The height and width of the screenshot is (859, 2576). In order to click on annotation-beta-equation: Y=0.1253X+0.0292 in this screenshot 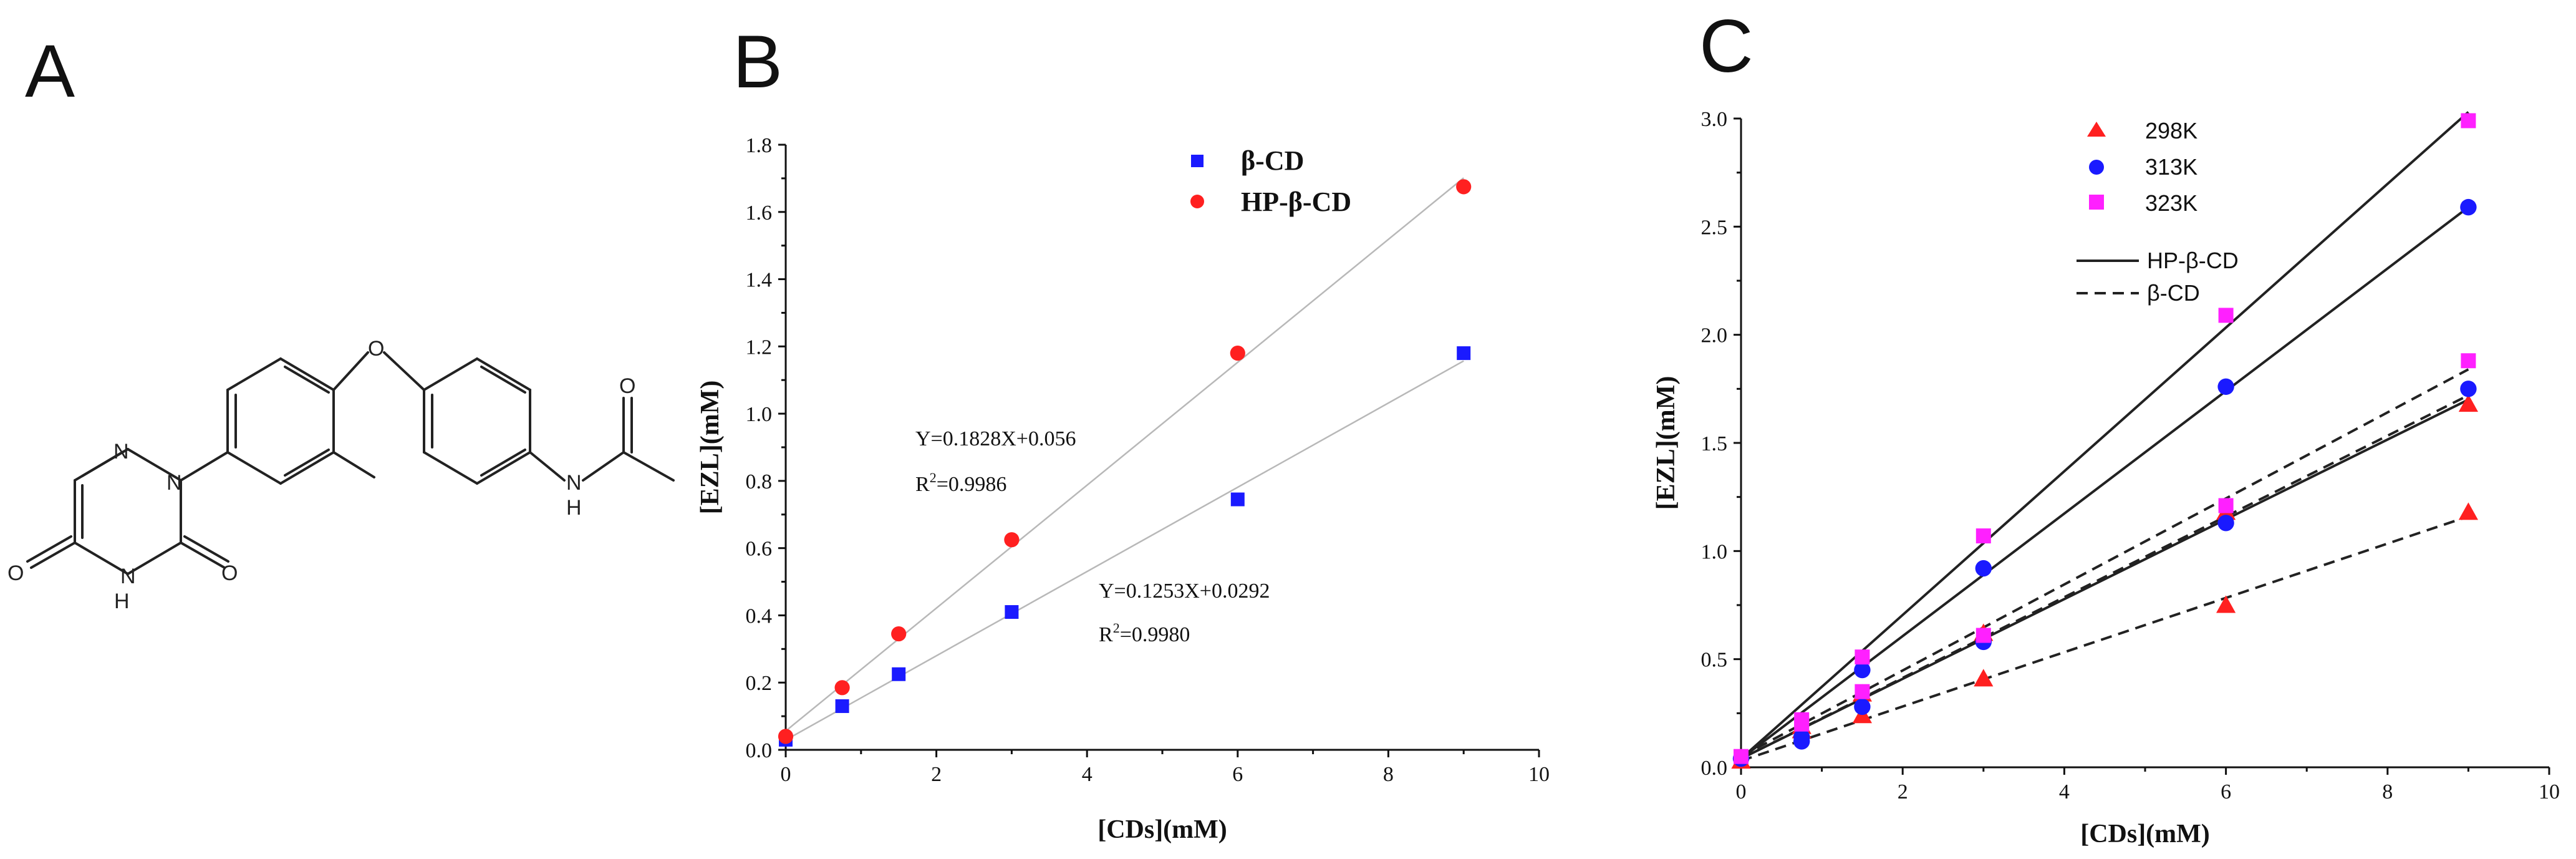, I will do `click(1184, 592)`.